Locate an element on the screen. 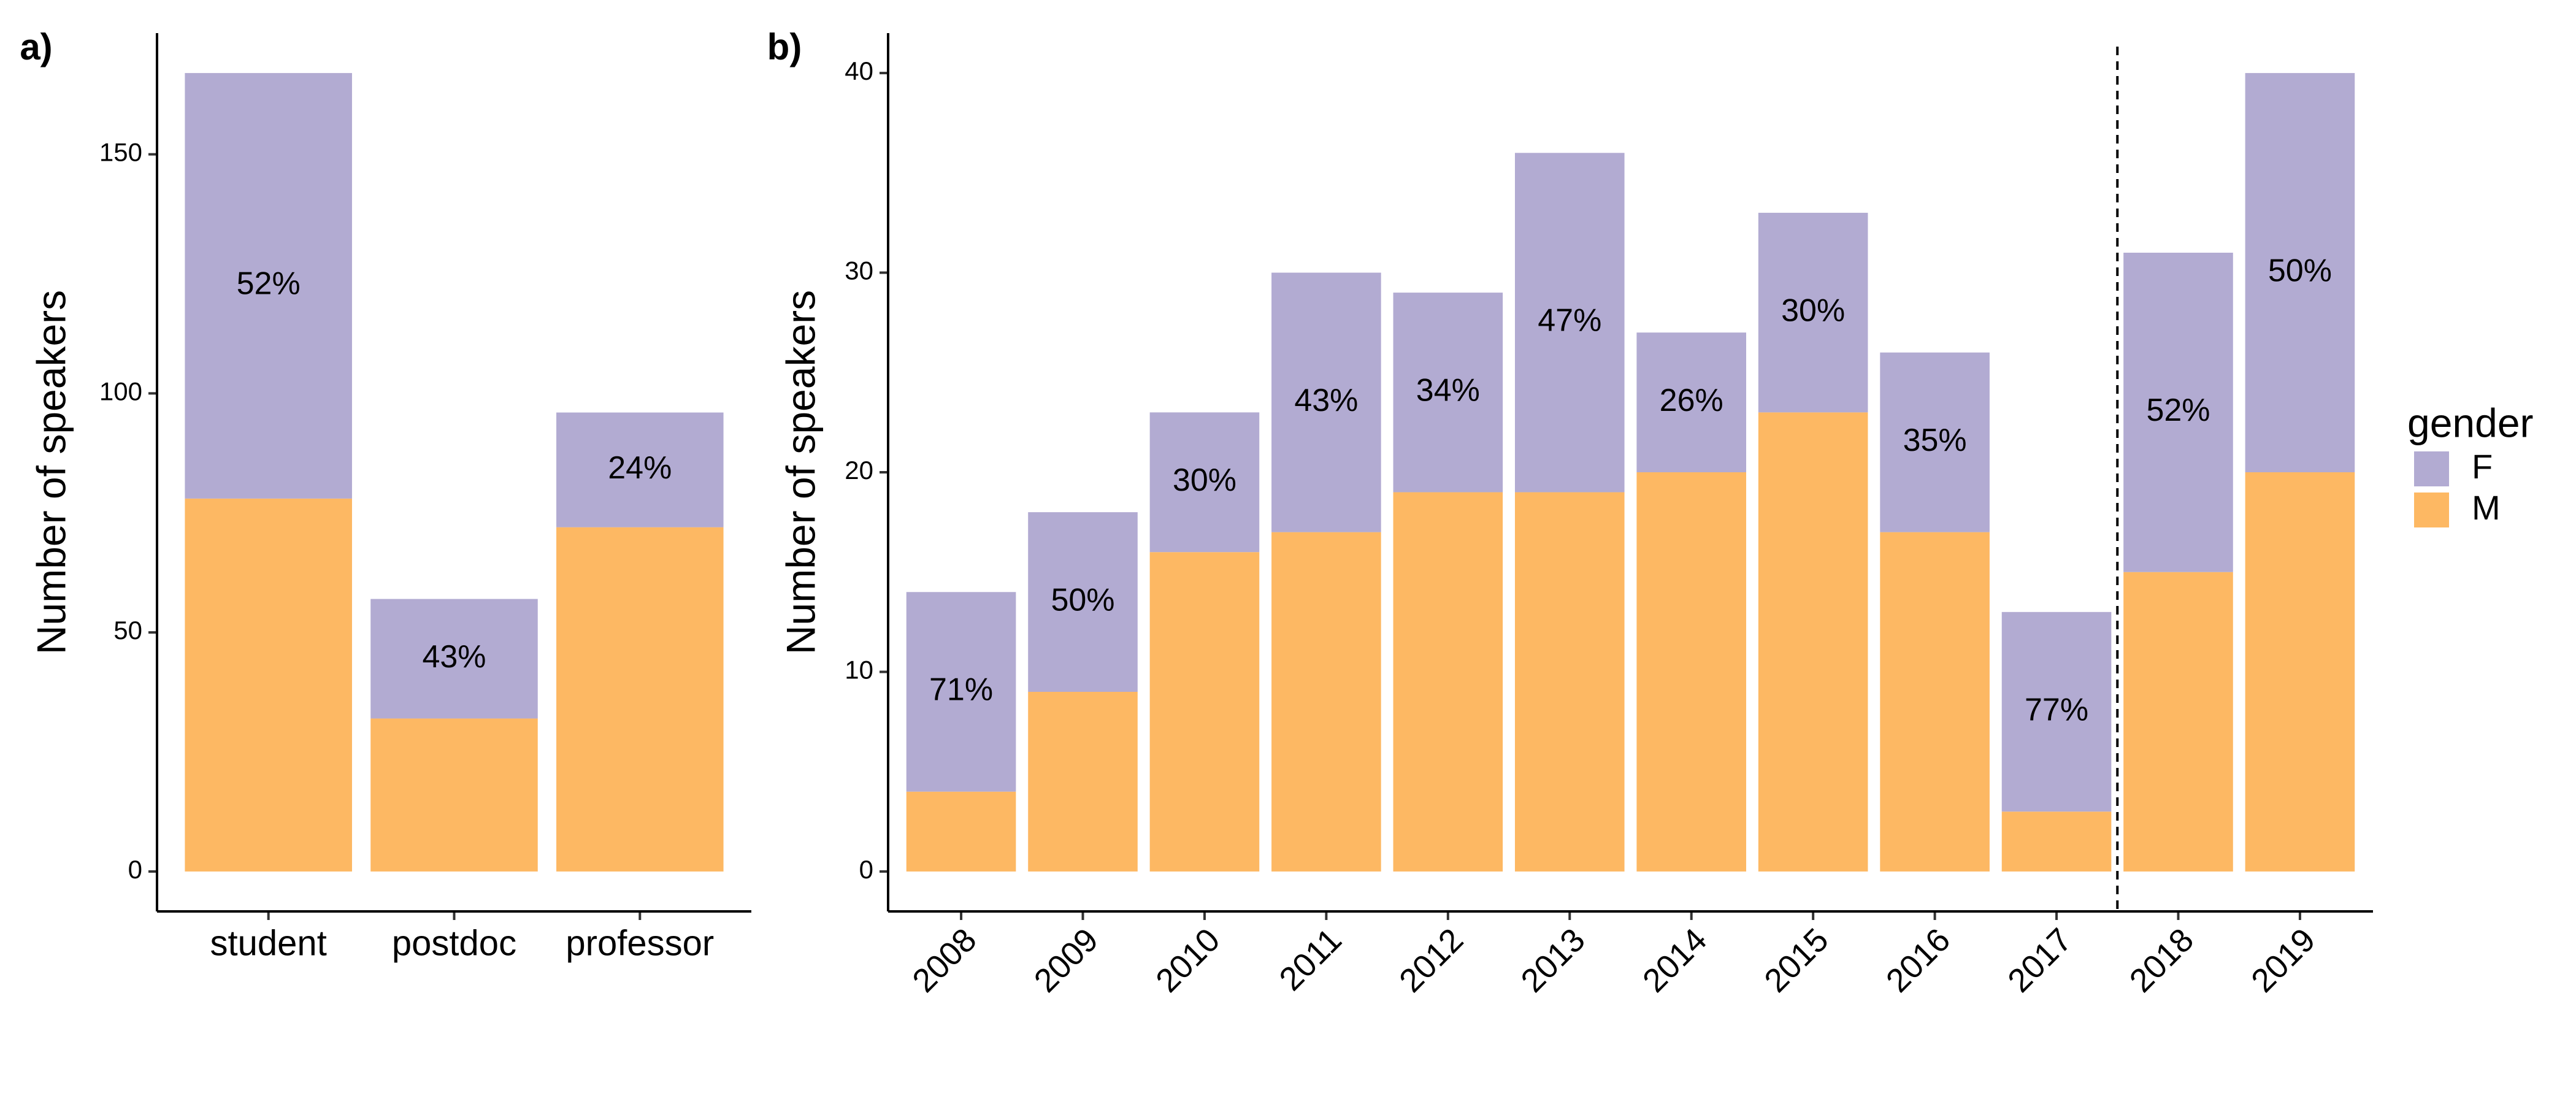 The image size is (2576, 1104). y-tick-label: 150 is located at coordinates (120, 152).